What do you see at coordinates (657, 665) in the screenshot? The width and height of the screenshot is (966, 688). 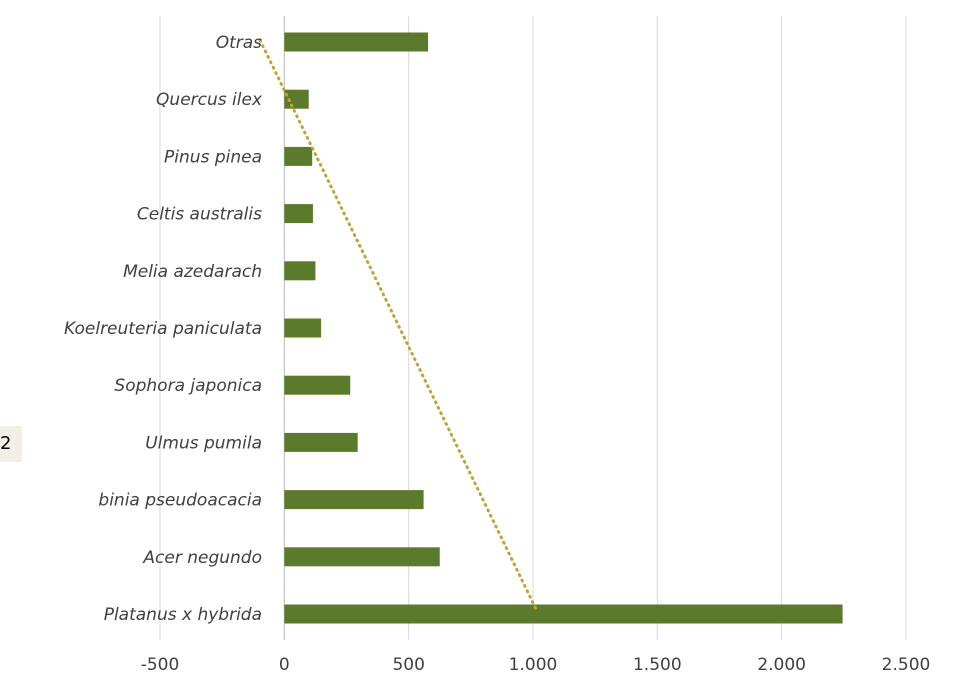 I see `x-tick-label-4: 1.500` at bounding box center [657, 665].